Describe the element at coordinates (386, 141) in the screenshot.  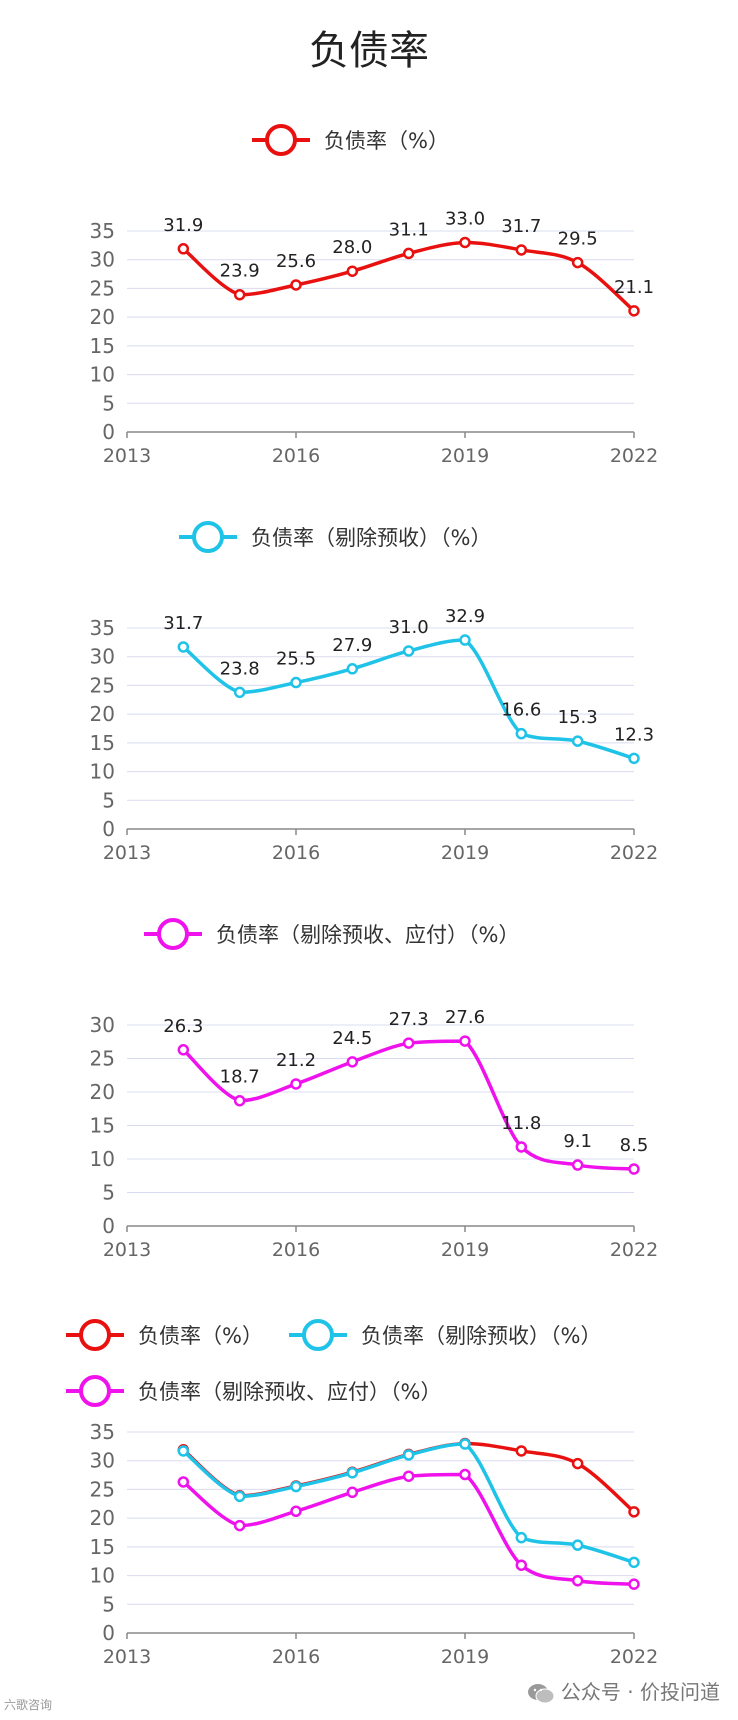
I see `legend-label: 负债率（%）` at that location.